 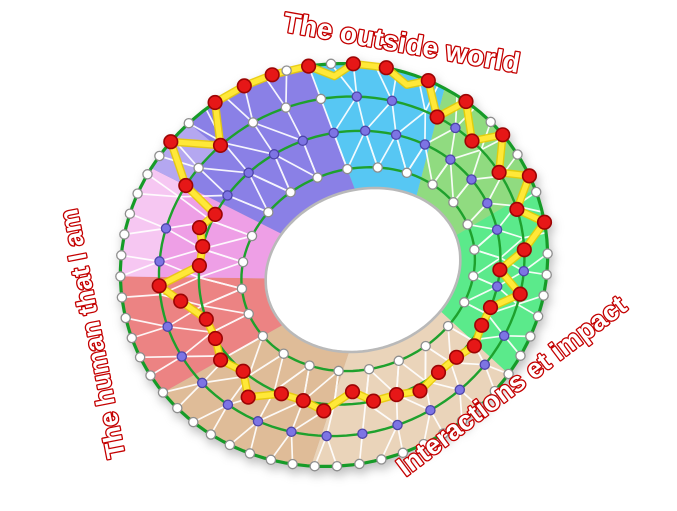 I want to click on purple-light-band, so click(x=185, y=154).